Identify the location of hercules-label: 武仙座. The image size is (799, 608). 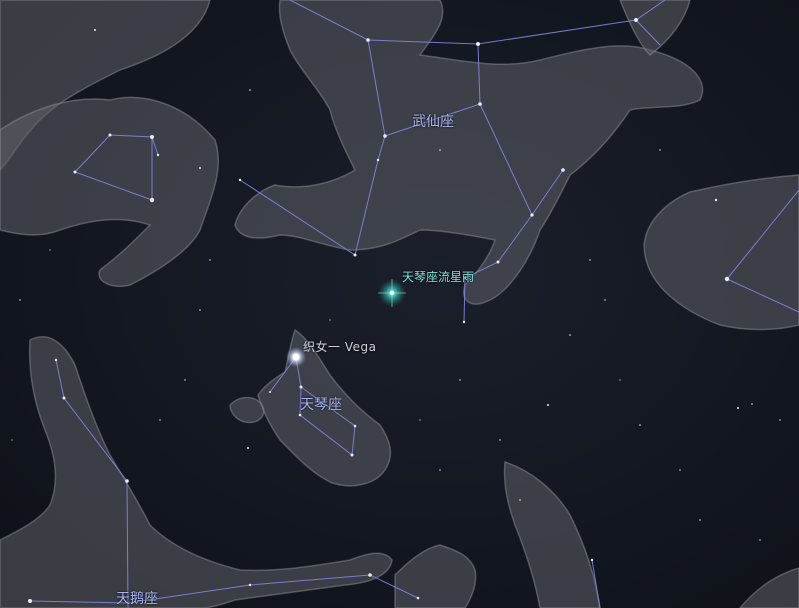
(433, 122).